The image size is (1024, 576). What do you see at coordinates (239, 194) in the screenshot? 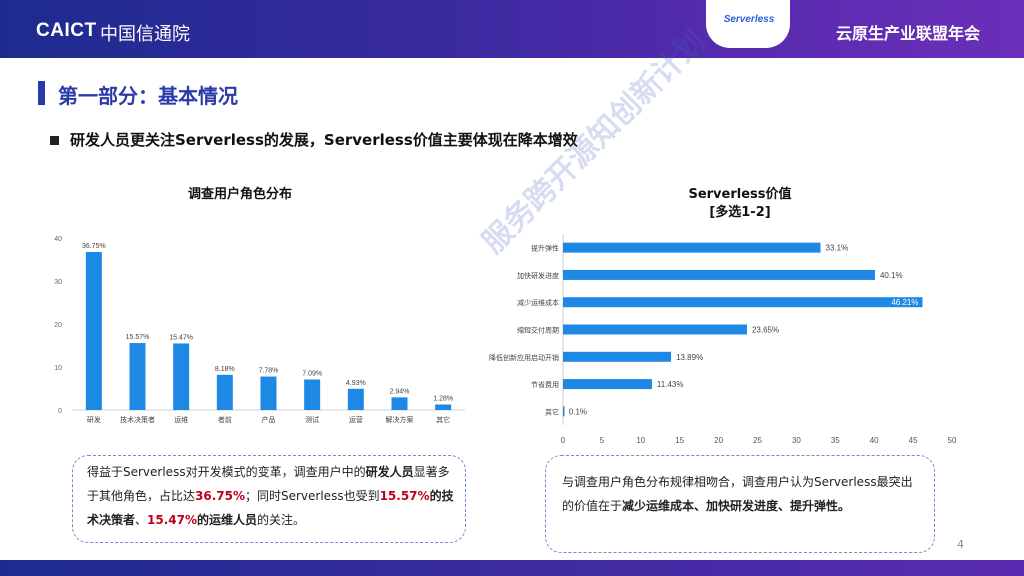
I see `left-chart-title: 调查用户角色分布` at bounding box center [239, 194].